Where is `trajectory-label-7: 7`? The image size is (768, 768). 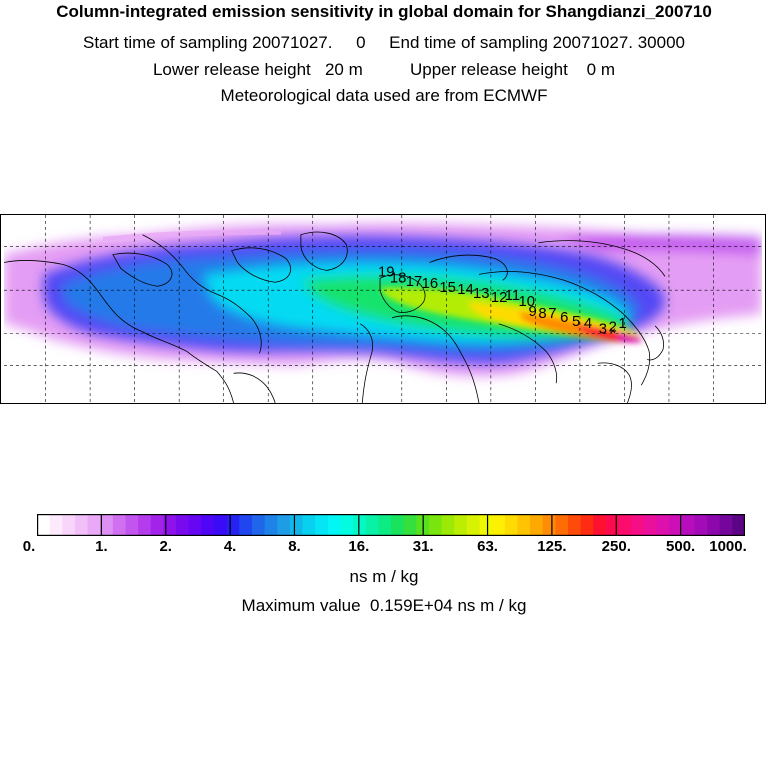
trajectory-label-7: 7 is located at coordinates (552, 314).